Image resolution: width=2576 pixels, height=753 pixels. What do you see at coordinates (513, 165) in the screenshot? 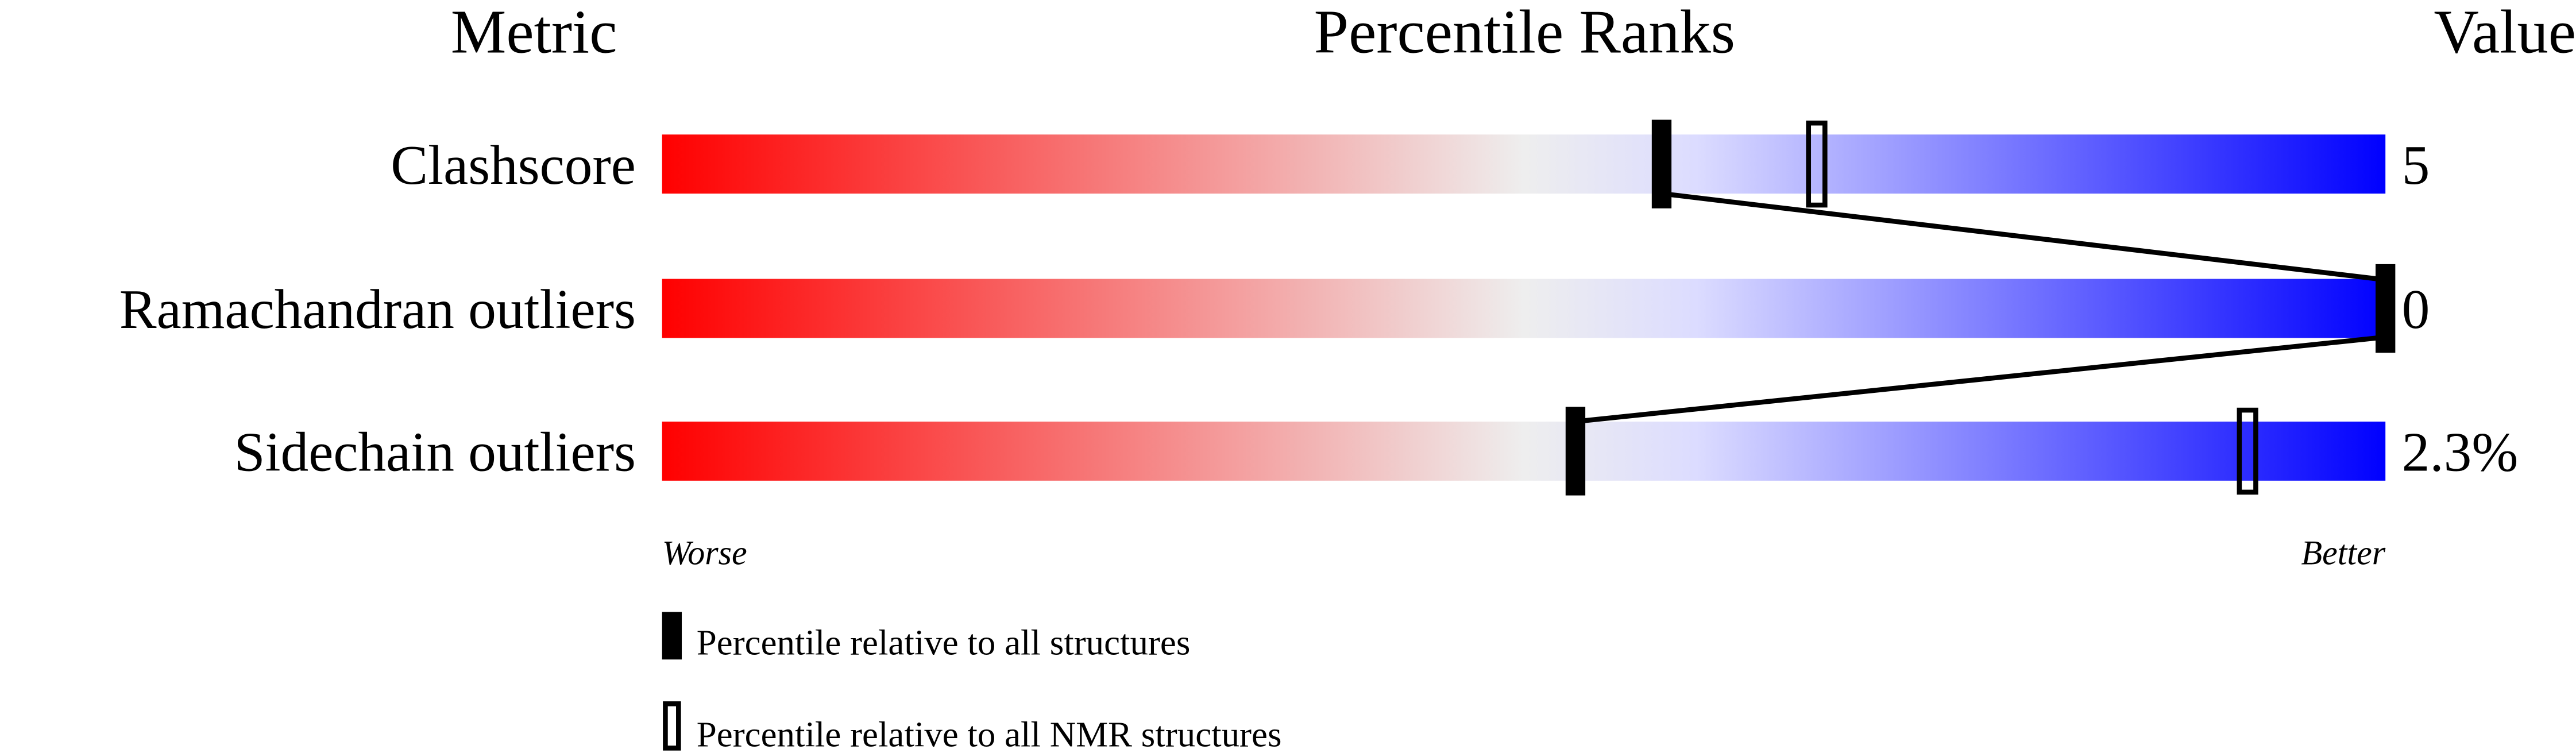
I see `metric-label: Clashscore` at bounding box center [513, 165].